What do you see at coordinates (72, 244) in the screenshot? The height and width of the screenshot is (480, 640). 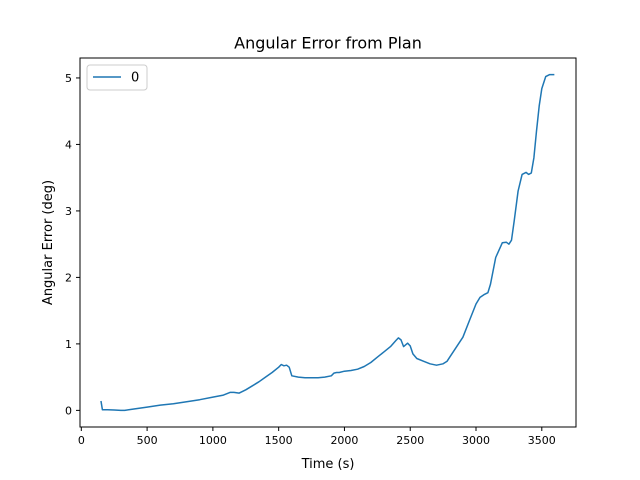 I see `y-axis-ticks: 0 1 2 3 4 5` at bounding box center [72, 244].